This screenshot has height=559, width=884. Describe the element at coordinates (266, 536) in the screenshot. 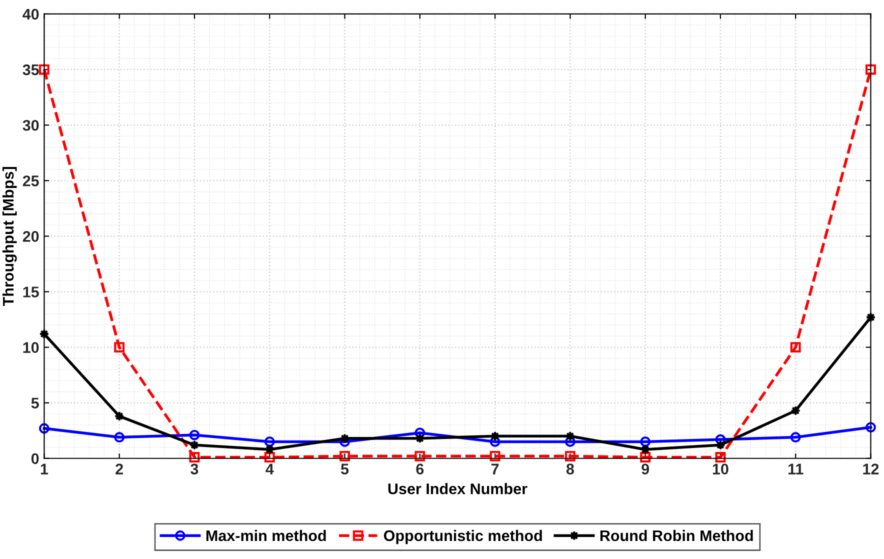

I see `legend-label: Max-min method` at that location.